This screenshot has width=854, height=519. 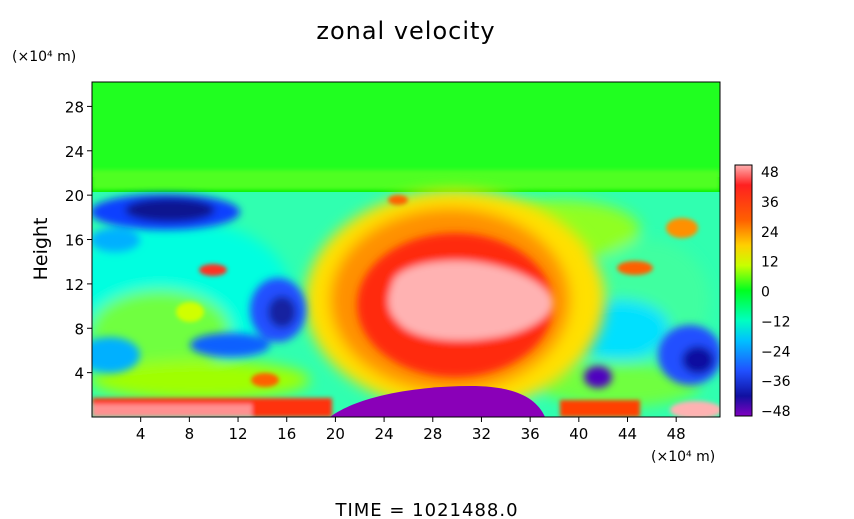 I want to click on surface-positive-cell-right, so click(x=695, y=409).